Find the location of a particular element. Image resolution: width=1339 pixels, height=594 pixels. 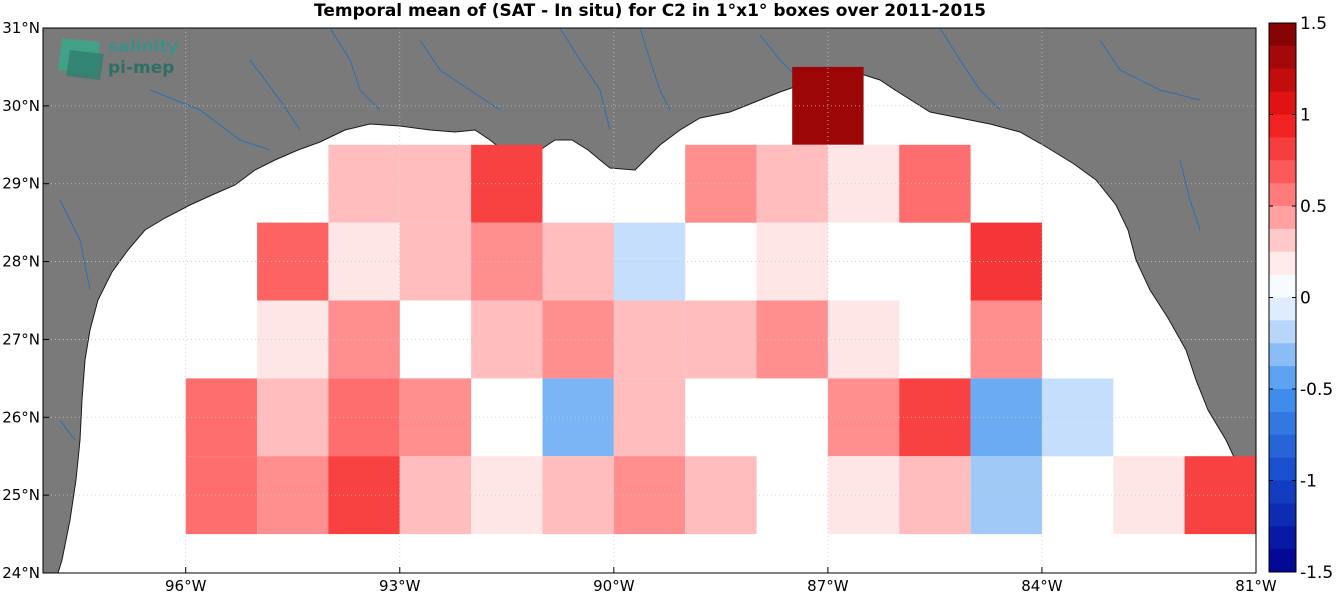

colorbar-scale is located at coordinates (1282, 298).